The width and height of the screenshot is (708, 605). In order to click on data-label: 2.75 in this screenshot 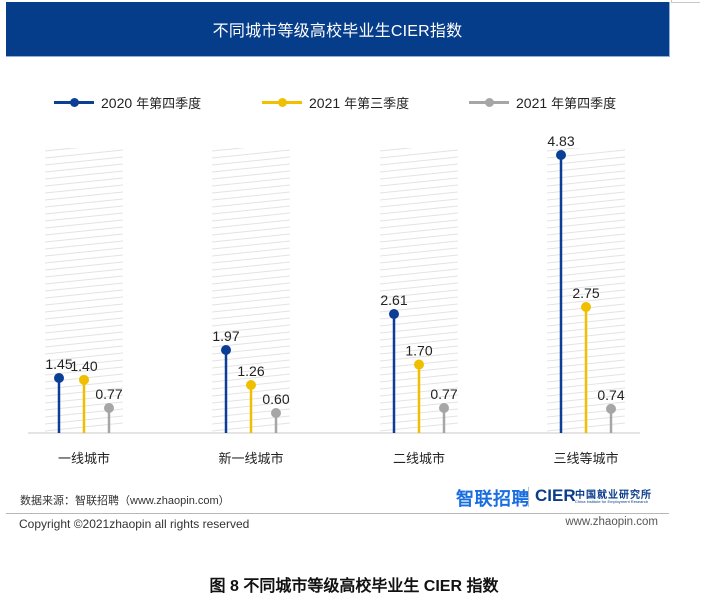, I will do `click(585, 293)`.